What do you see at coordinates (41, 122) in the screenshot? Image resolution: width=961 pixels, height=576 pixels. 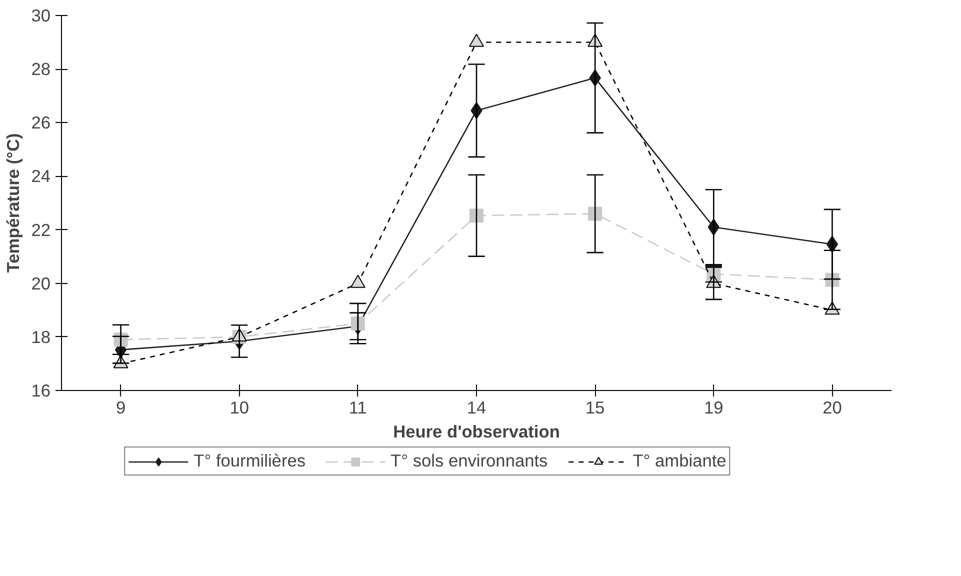 I see `y-tick-label: 26` at bounding box center [41, 122].